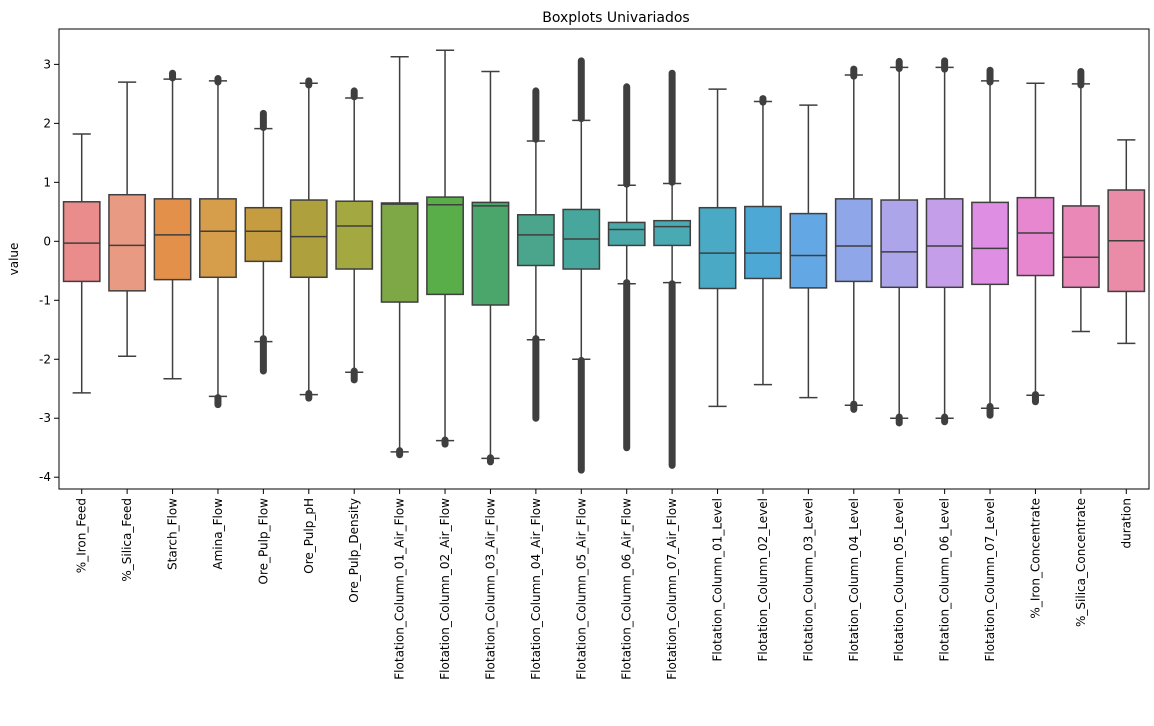  Describe the element at coordinates (1035, 558) in the screenshot. I see `x-tick-label: %_Iron_Concentrate` at that location.